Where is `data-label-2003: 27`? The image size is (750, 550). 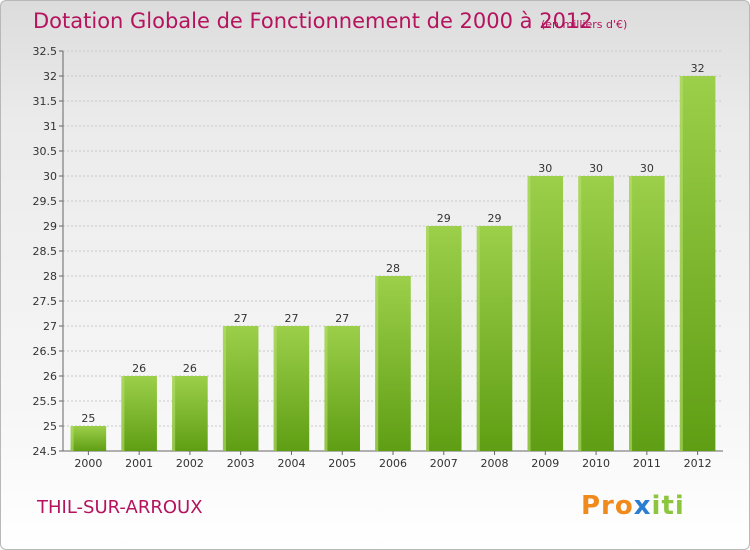 data-label-2003: 27 is located at coordinates (241, 318).